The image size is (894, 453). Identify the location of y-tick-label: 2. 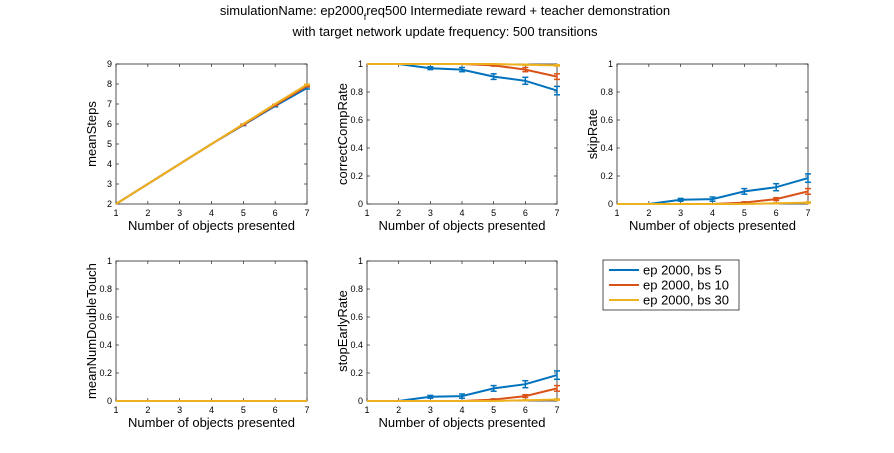
(109, 204).